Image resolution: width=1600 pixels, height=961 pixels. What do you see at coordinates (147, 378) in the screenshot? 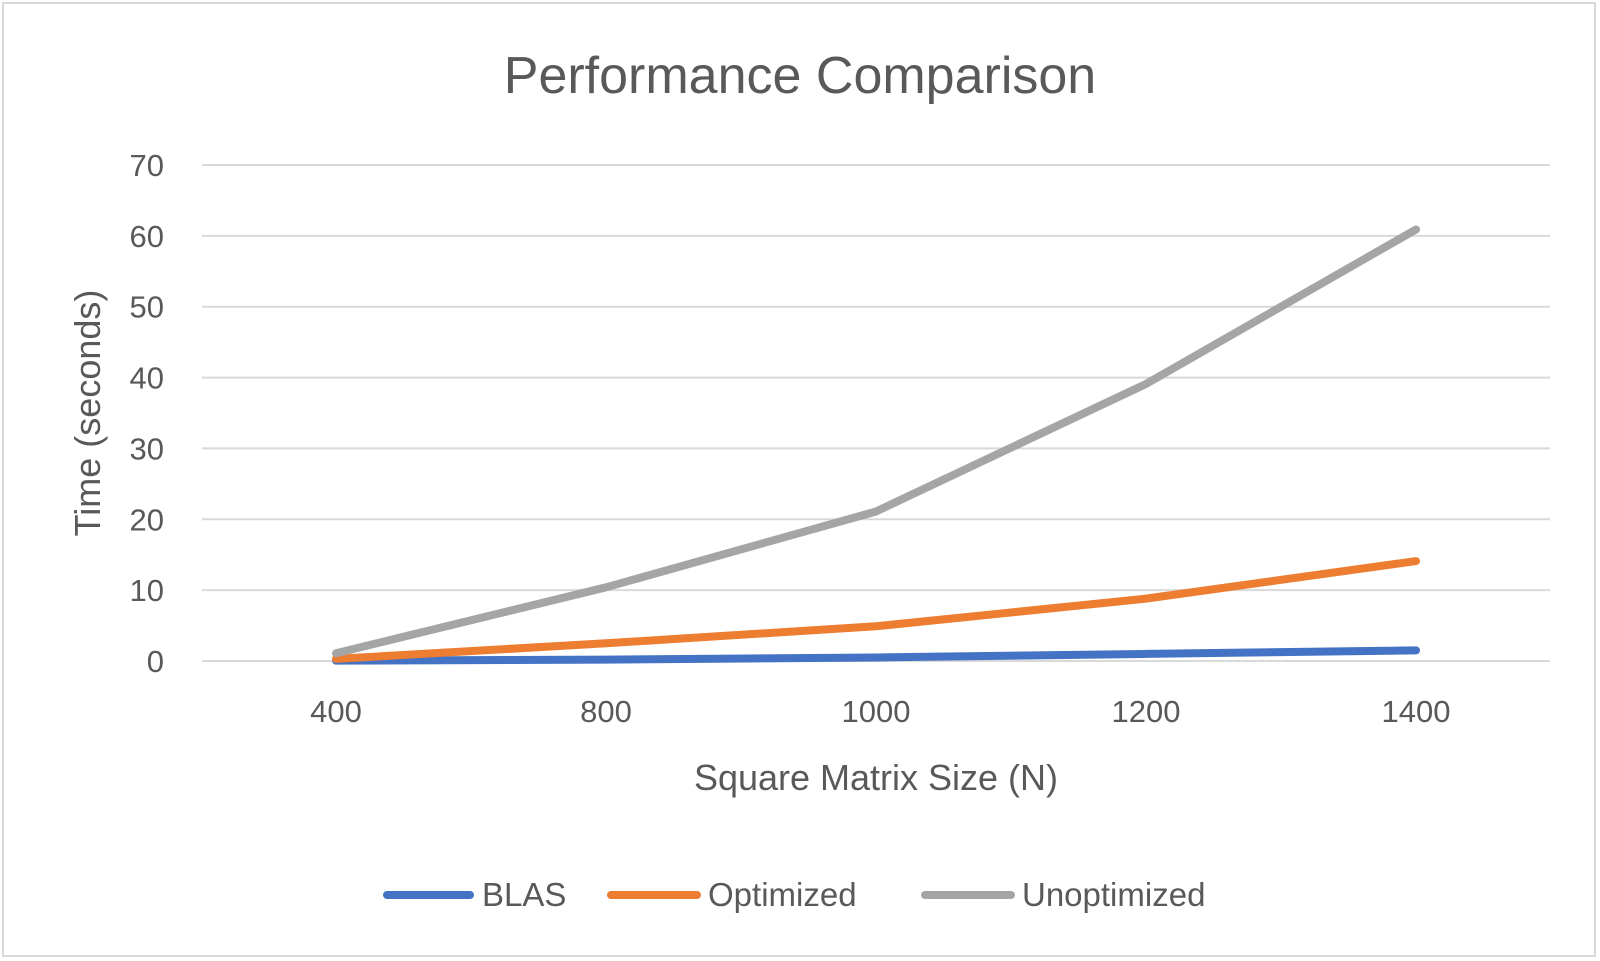
I see `y-tick-label-40: 40` at bounding box center [147, 378].